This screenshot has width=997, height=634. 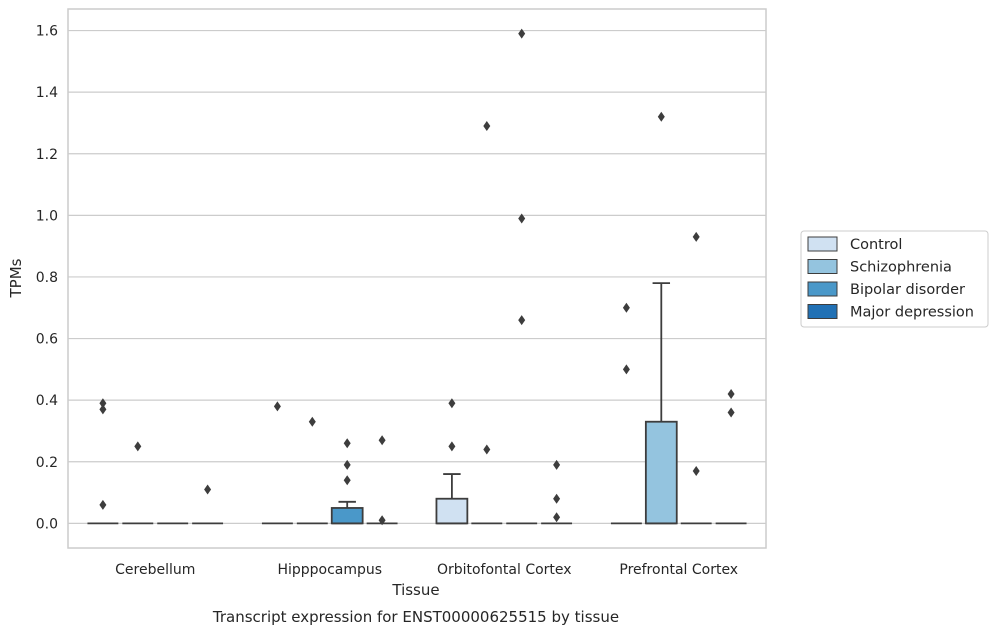 I want to click on legend-frame, so click(x=894, y=279).